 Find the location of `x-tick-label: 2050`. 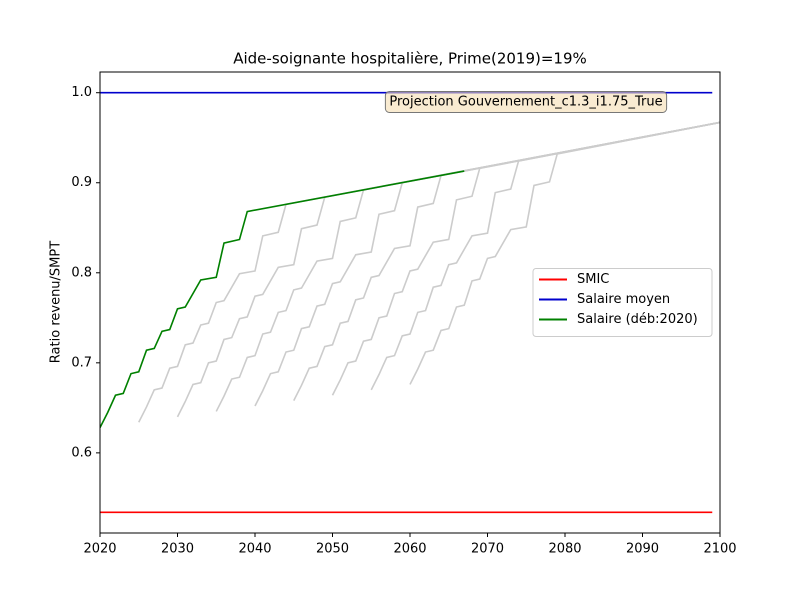

x-tick-label: 2050 is located at coordinates (332, 549).